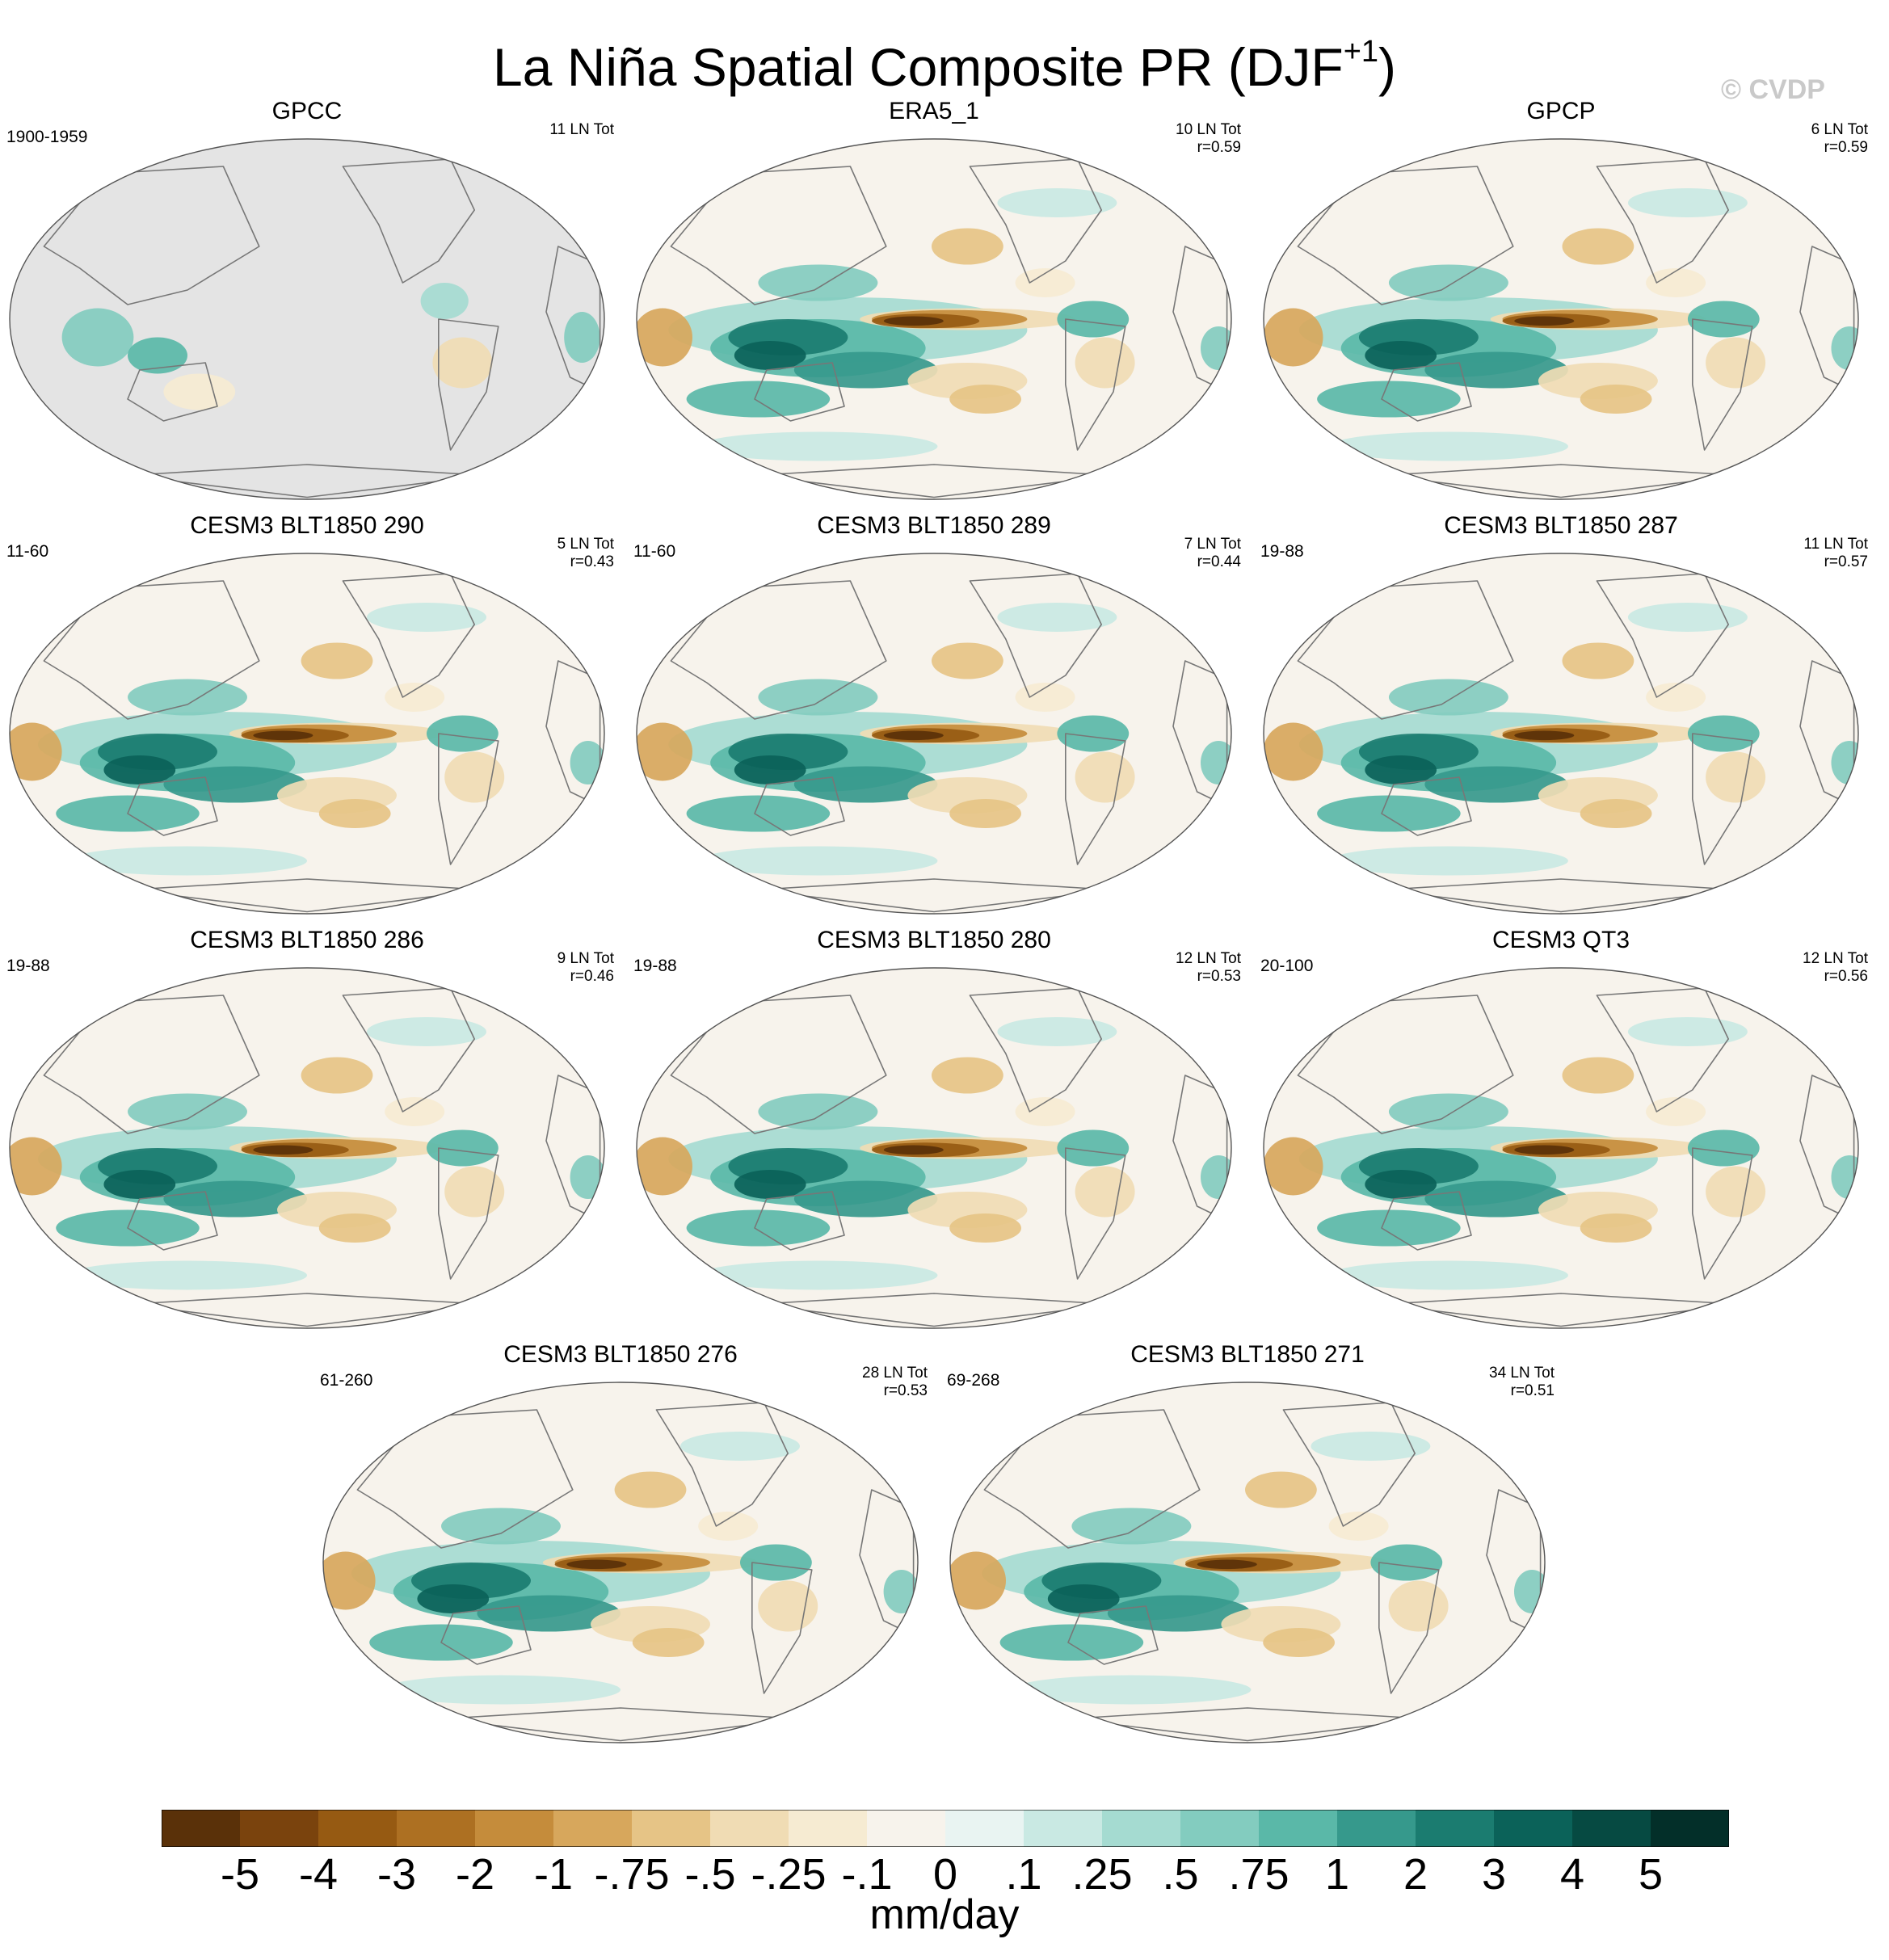  What do you see at coordinates (620, 1354) in the screenshot?
I see `panel-title: CESM3 BLT1850 276` at bounding box center [620, 1354].